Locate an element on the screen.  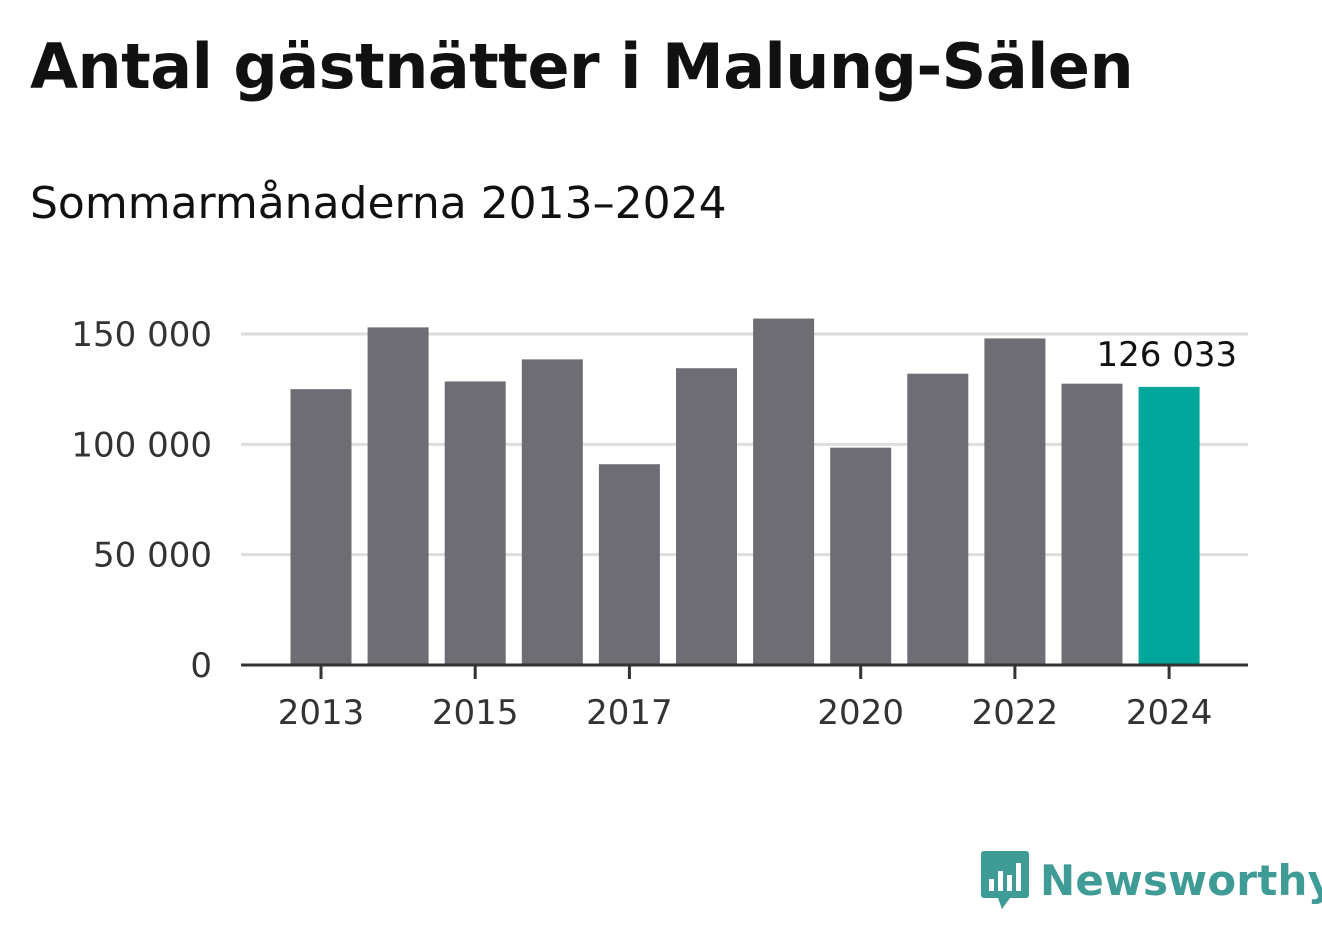
x-tick-label: 2015 is located at coordinates (475, 713).